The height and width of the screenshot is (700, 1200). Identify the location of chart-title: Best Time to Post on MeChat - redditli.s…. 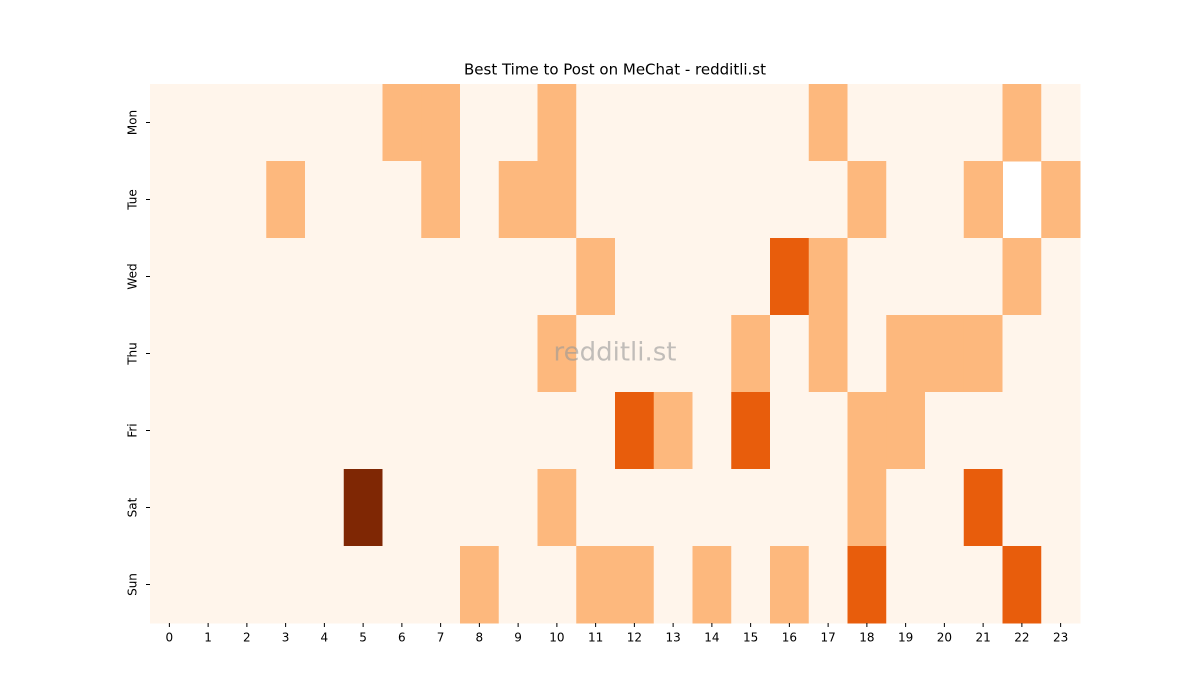
(615, 70).